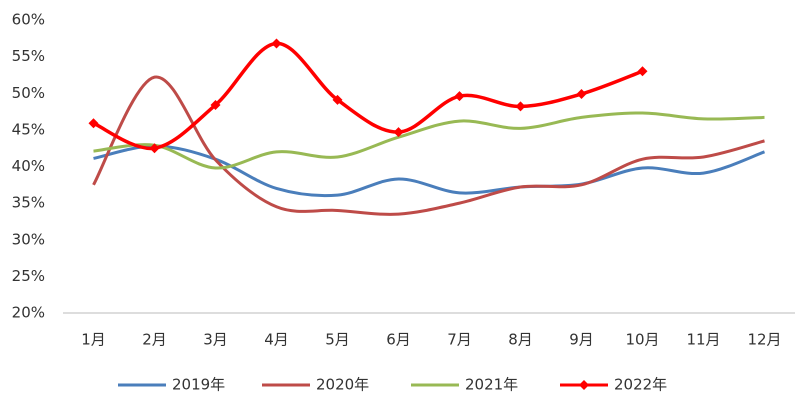 Image resolution: width=800 pixels, height=409 pixels. I want to click on y-tick-label: 30%, so click(28, 239).